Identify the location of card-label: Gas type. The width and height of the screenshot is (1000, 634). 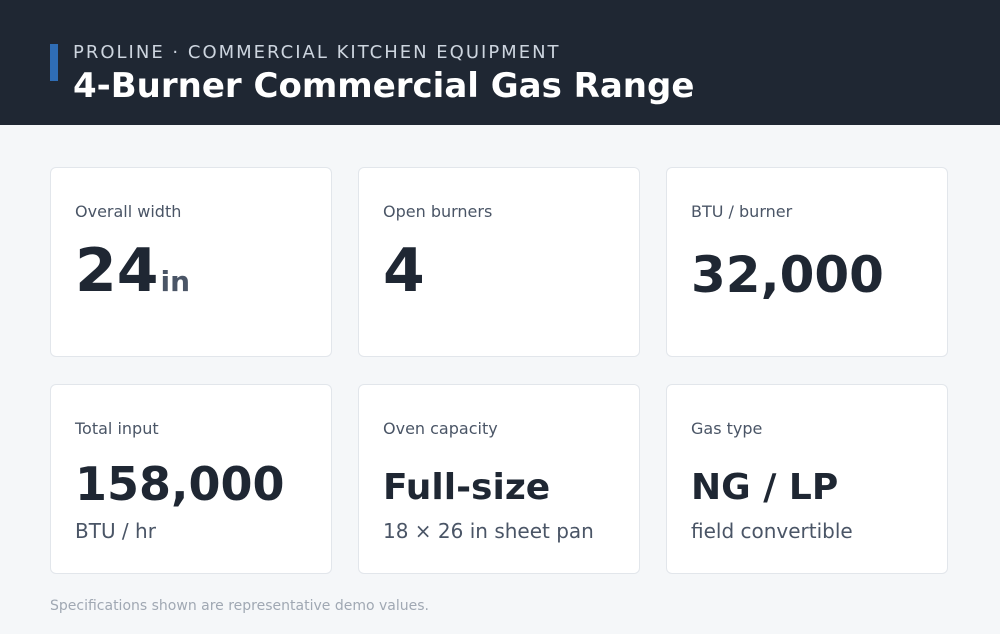
(727, 428).